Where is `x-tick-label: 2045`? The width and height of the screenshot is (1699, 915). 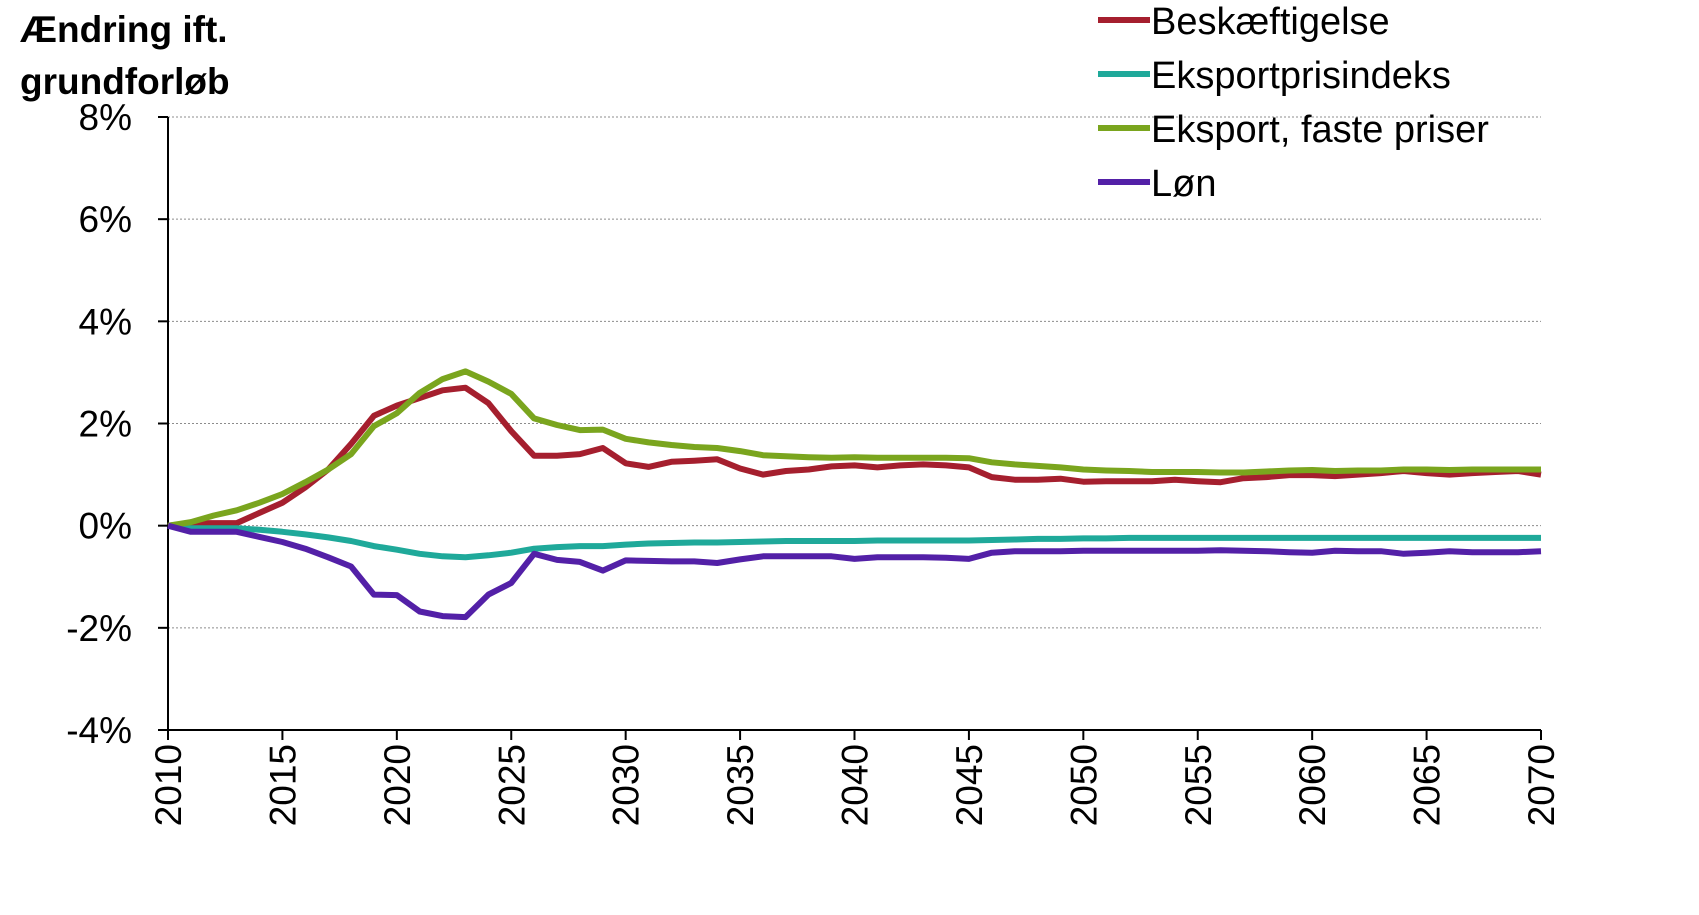
x-tick-label: 2045 is located at coordinates (969, 785).